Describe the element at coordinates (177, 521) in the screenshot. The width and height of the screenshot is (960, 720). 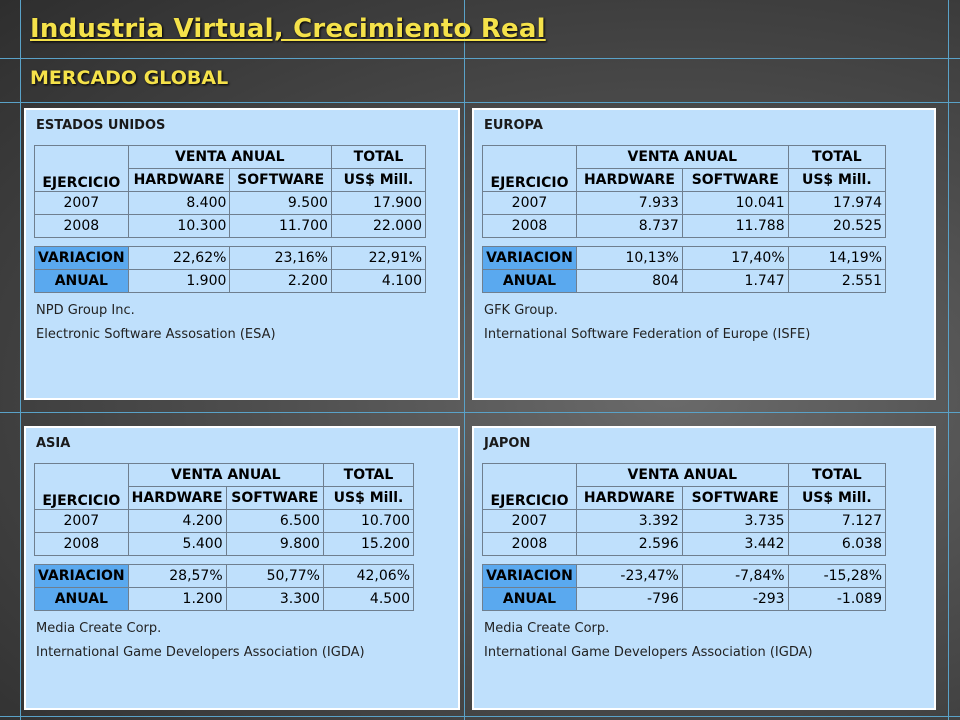
I see `cell-hardware: 4.200` at that location.